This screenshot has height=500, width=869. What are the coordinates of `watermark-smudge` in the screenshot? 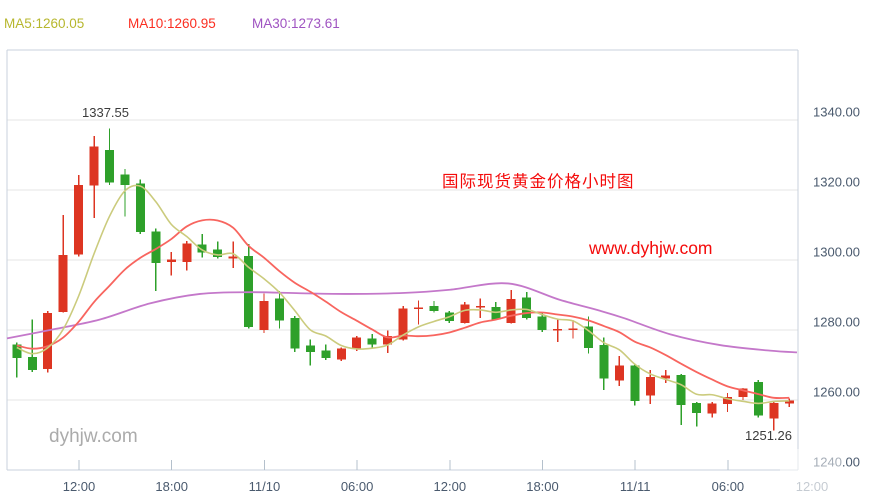 It's located at (811, 471).